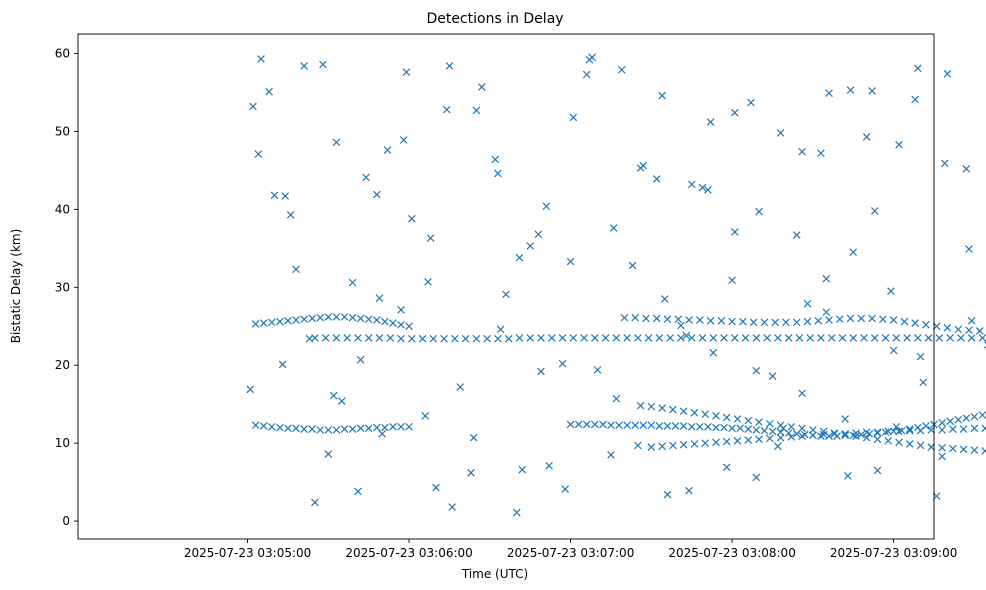  Describe the element at coordinates (16, 286) in the screenshot. I see `y-axis-label: Bistatic Delay (km)` at that location.